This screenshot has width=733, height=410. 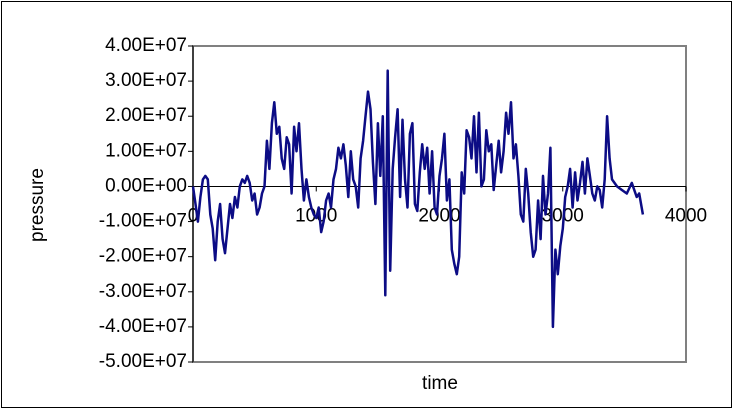 I want to click on y-tick-label: 3.00E+07, so click(x=146, y=80).